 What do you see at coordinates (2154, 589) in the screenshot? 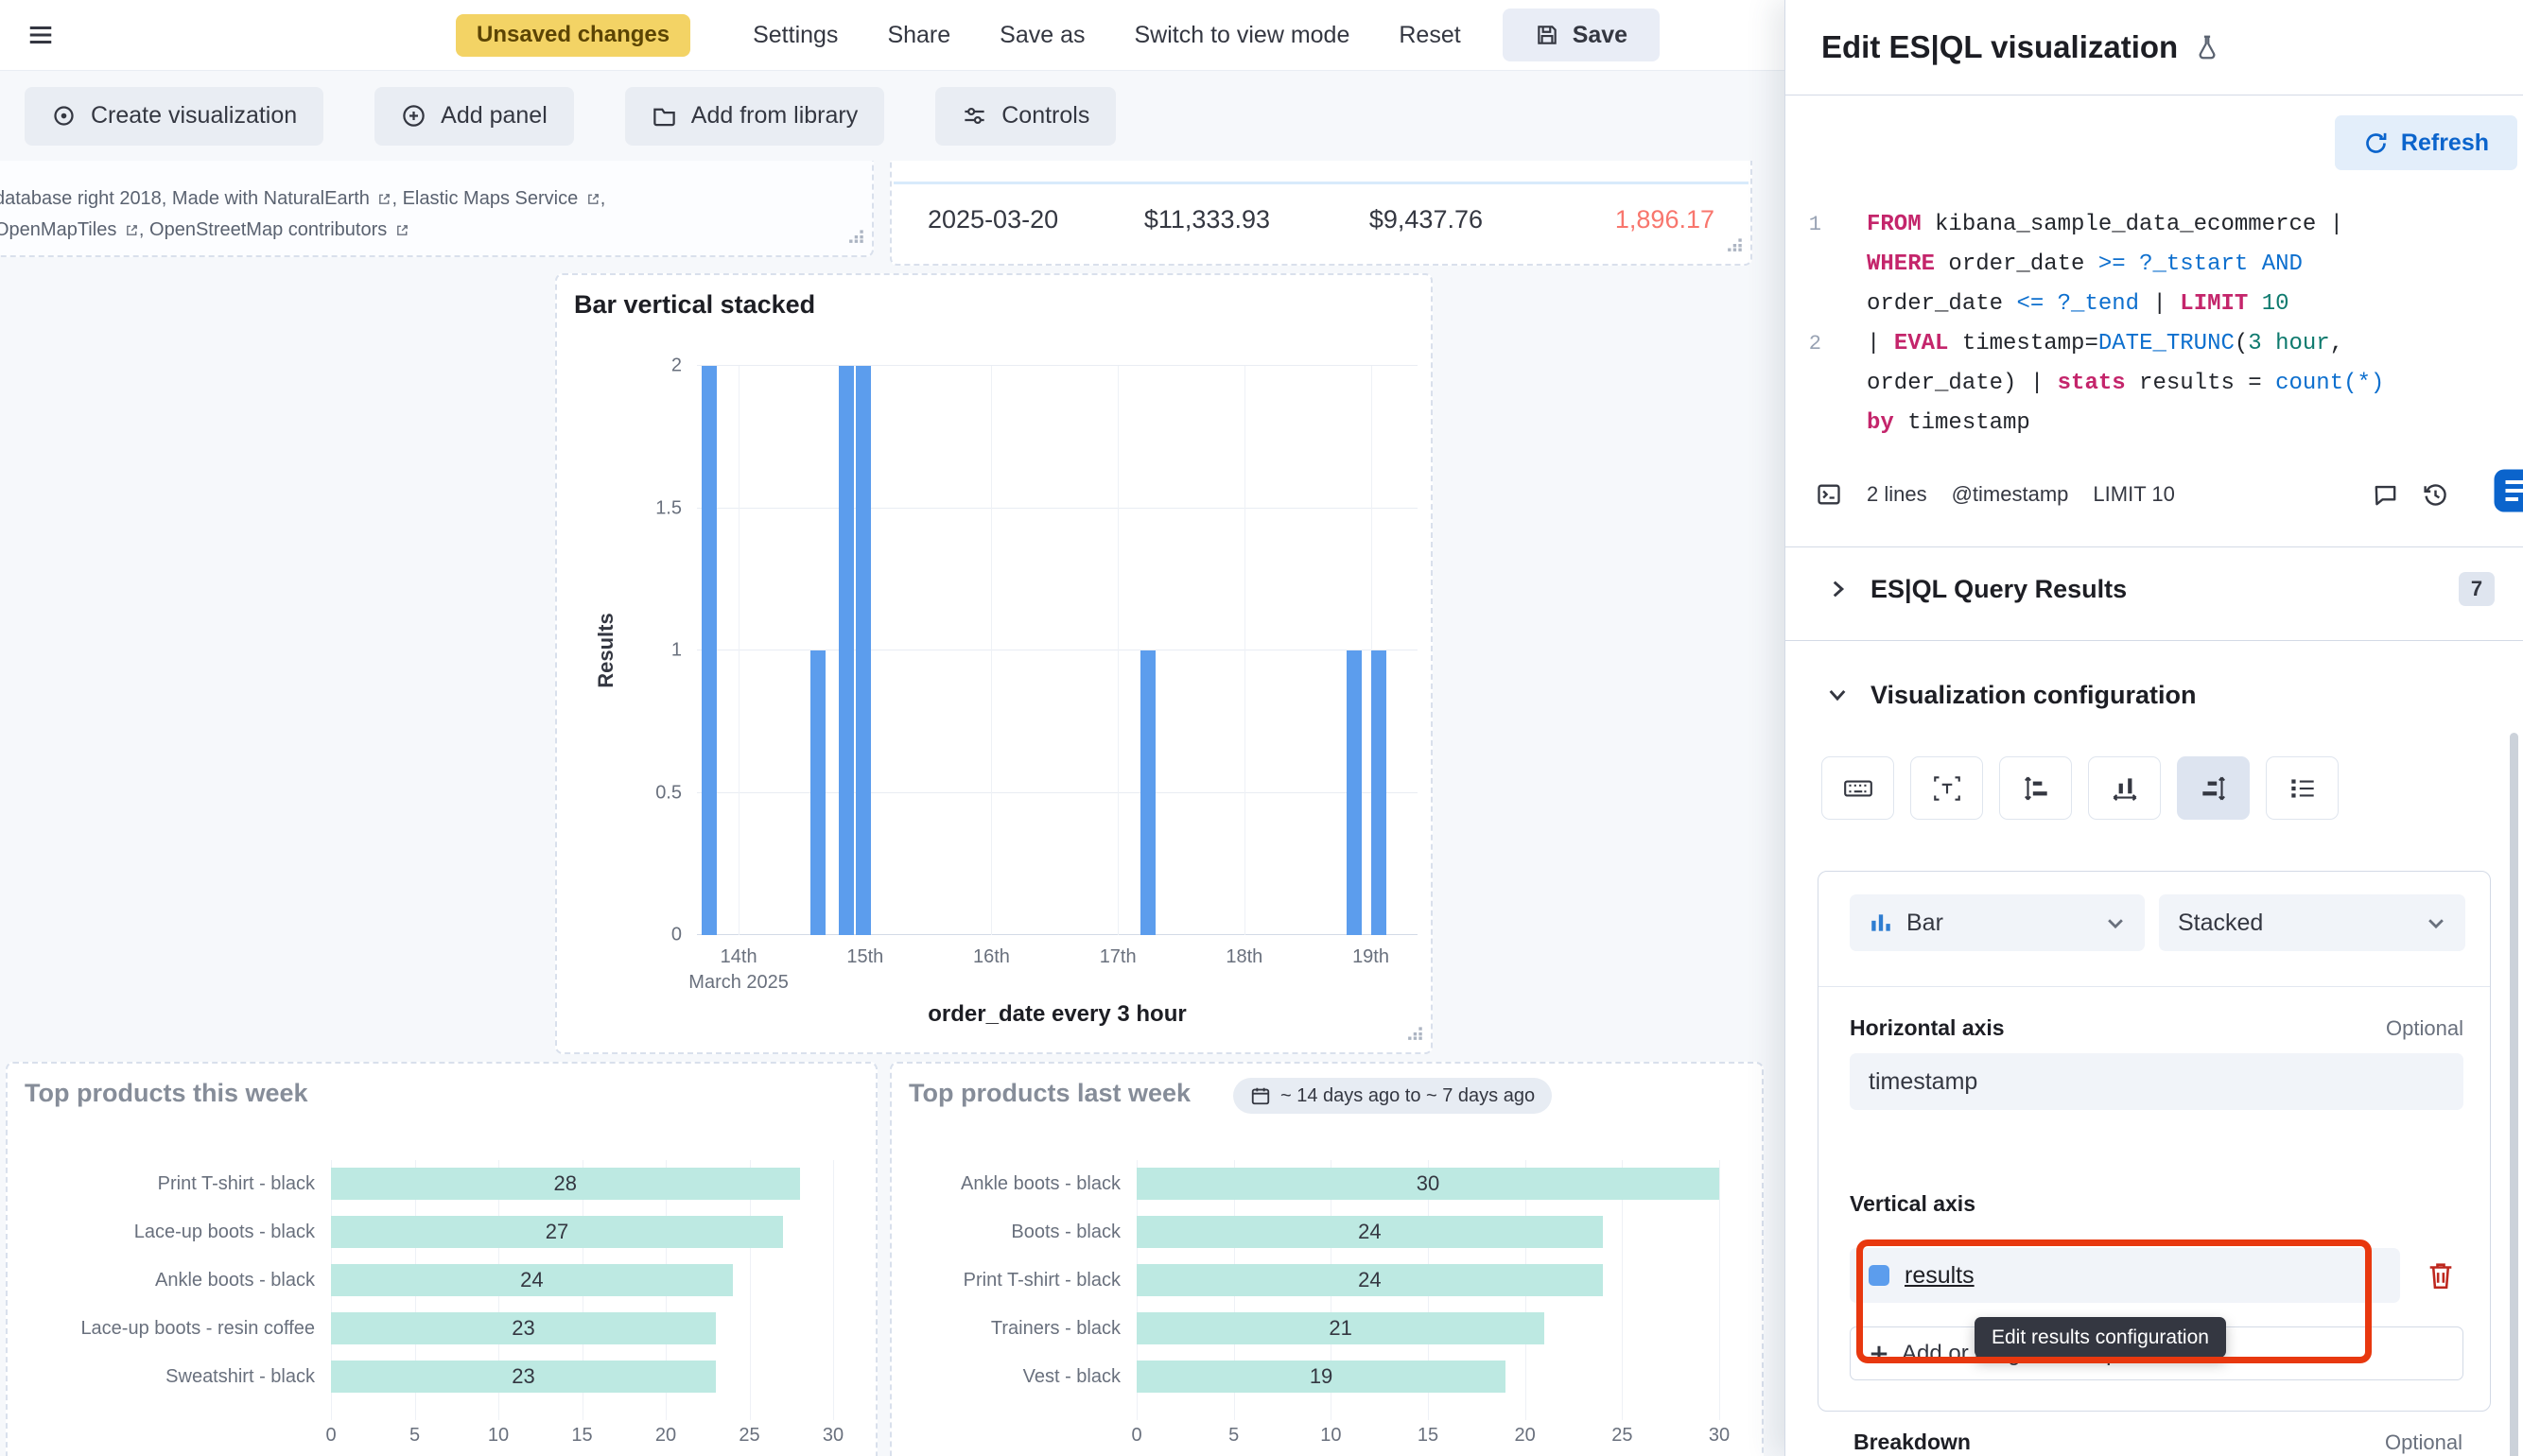
I see `section-esql-query-results: ES|QL Query Results 7` at bounding box center [2154, 589].